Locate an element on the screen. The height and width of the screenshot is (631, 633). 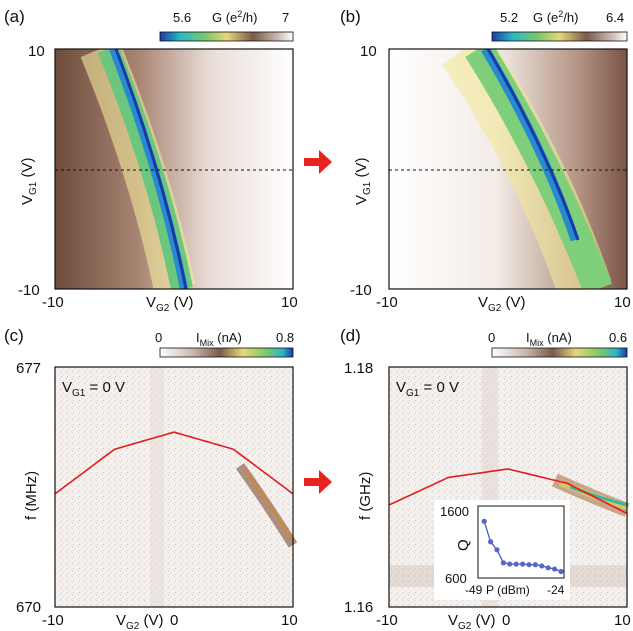
panel-d-colorbar is located at coordinates (559, 352).